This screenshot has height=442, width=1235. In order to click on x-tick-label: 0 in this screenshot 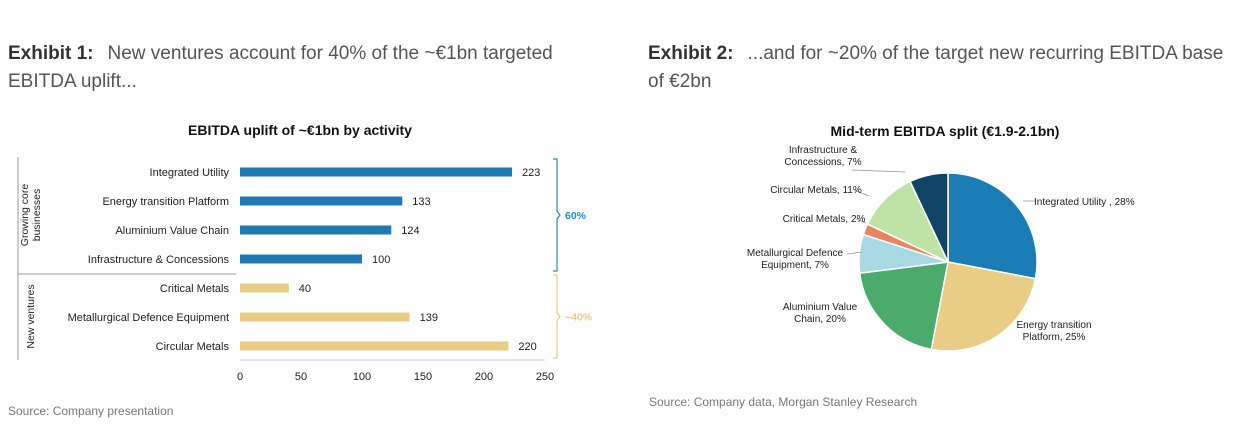, I will do `click(240, 377)`.